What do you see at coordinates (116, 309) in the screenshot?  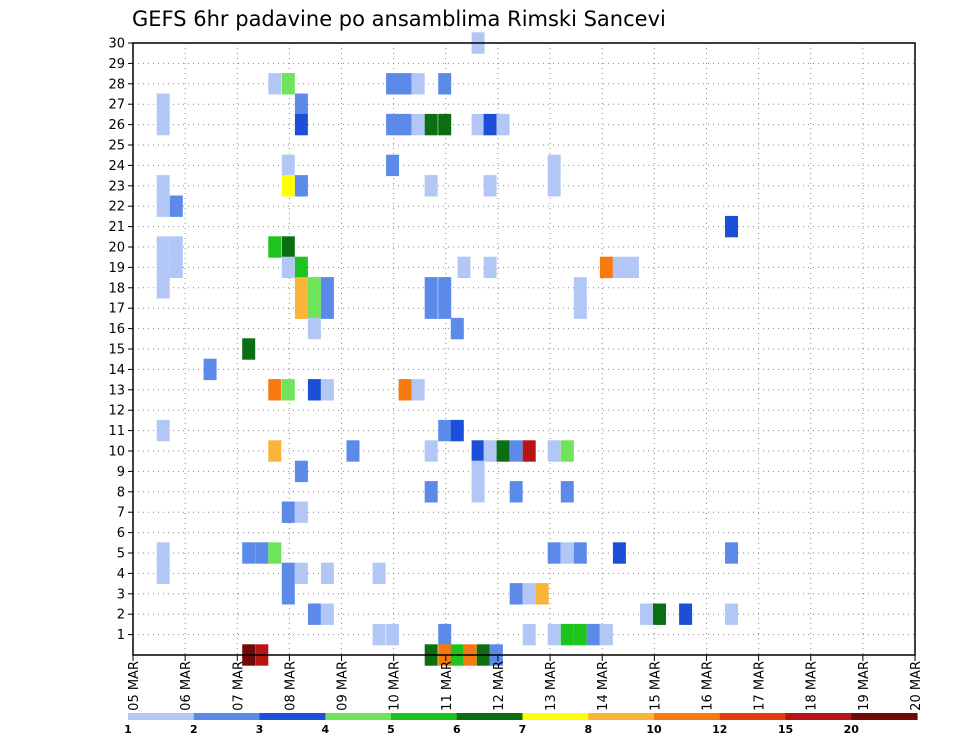 I see `y-tick-label: 17` at bounding box center [116, 309].